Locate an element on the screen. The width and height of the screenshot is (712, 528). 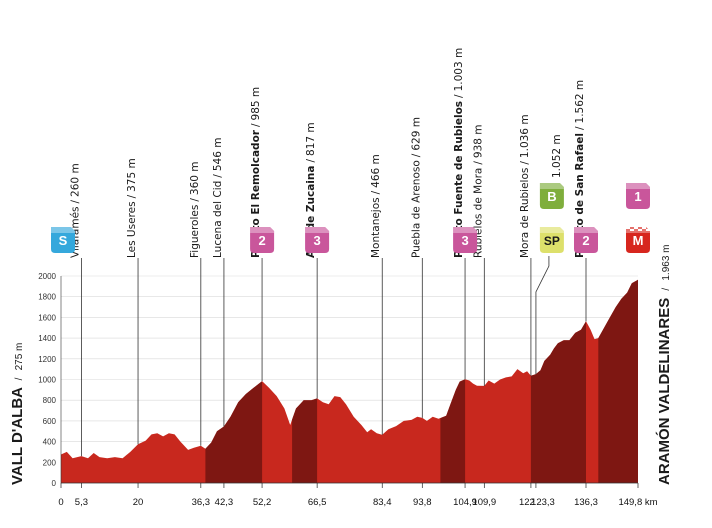
waypoint-name: Mora de Rubielos is located at coordinates (525, 213).